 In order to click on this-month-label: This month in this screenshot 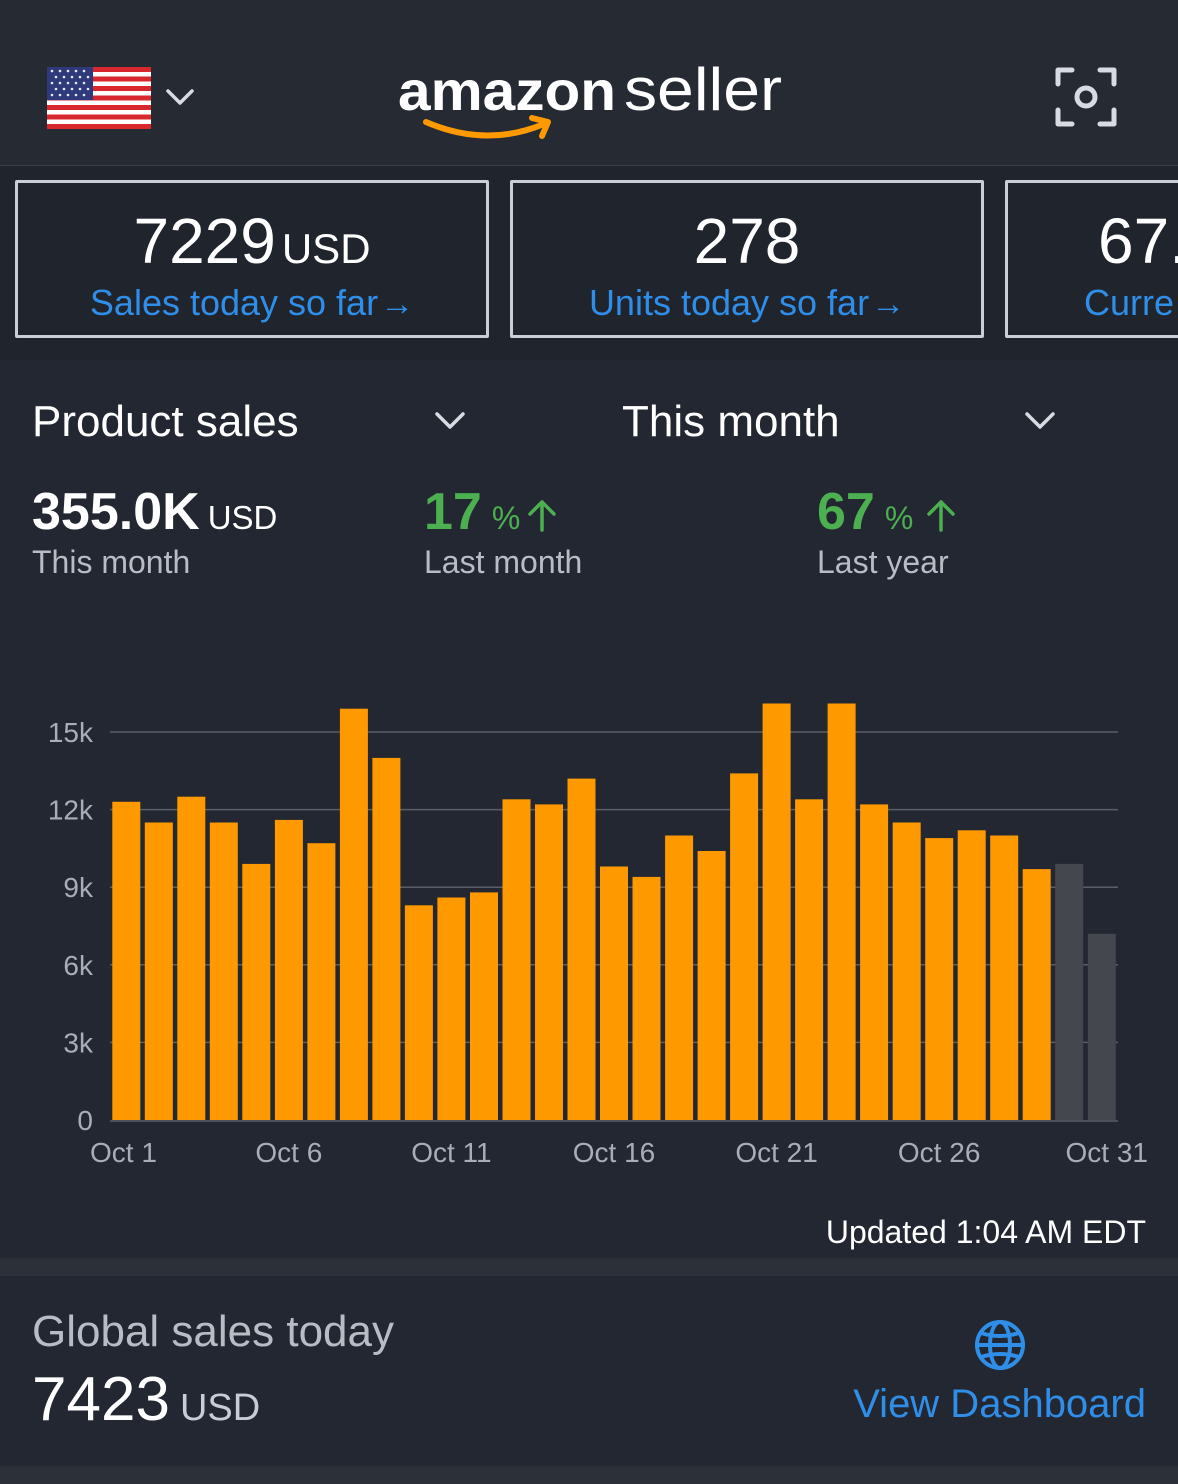, I will do `click(111, 562)`.